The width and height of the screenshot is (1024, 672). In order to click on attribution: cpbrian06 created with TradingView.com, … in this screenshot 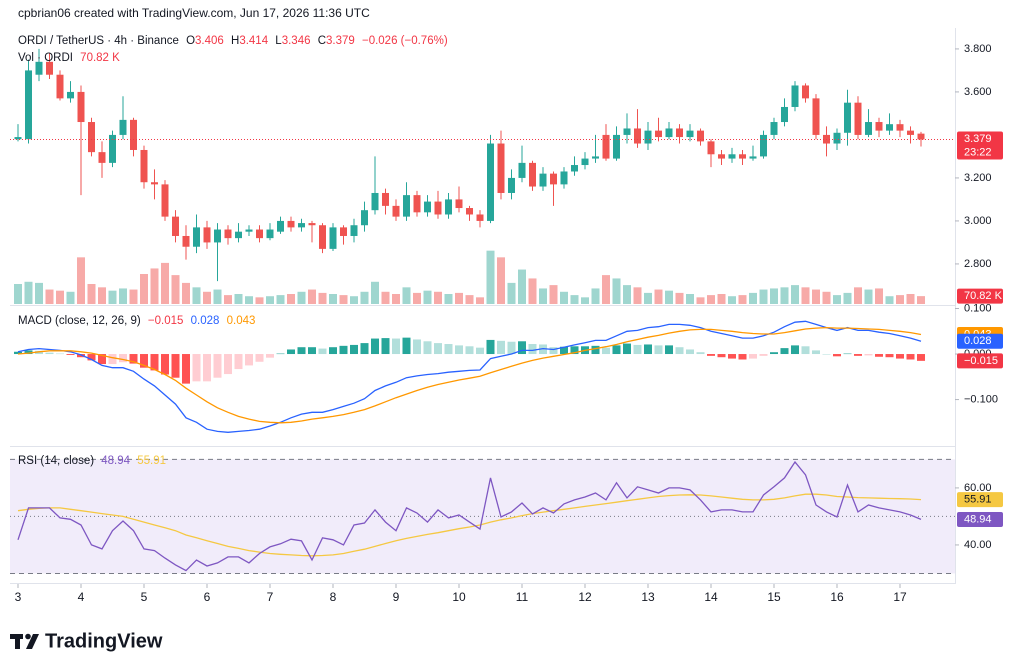, I will do `click(194, 13)`.